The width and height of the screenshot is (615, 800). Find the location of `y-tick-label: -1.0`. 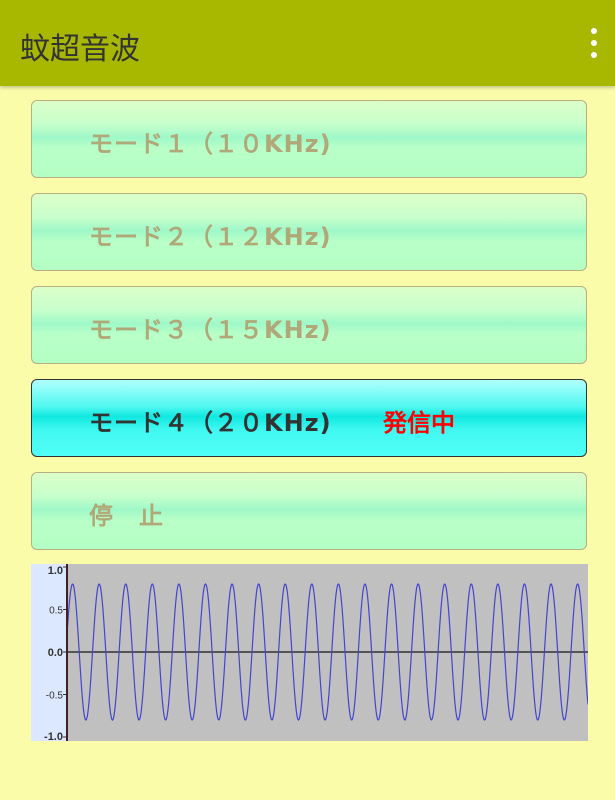

y-tick-label: -1.0 is located at coordinates (53, 736).